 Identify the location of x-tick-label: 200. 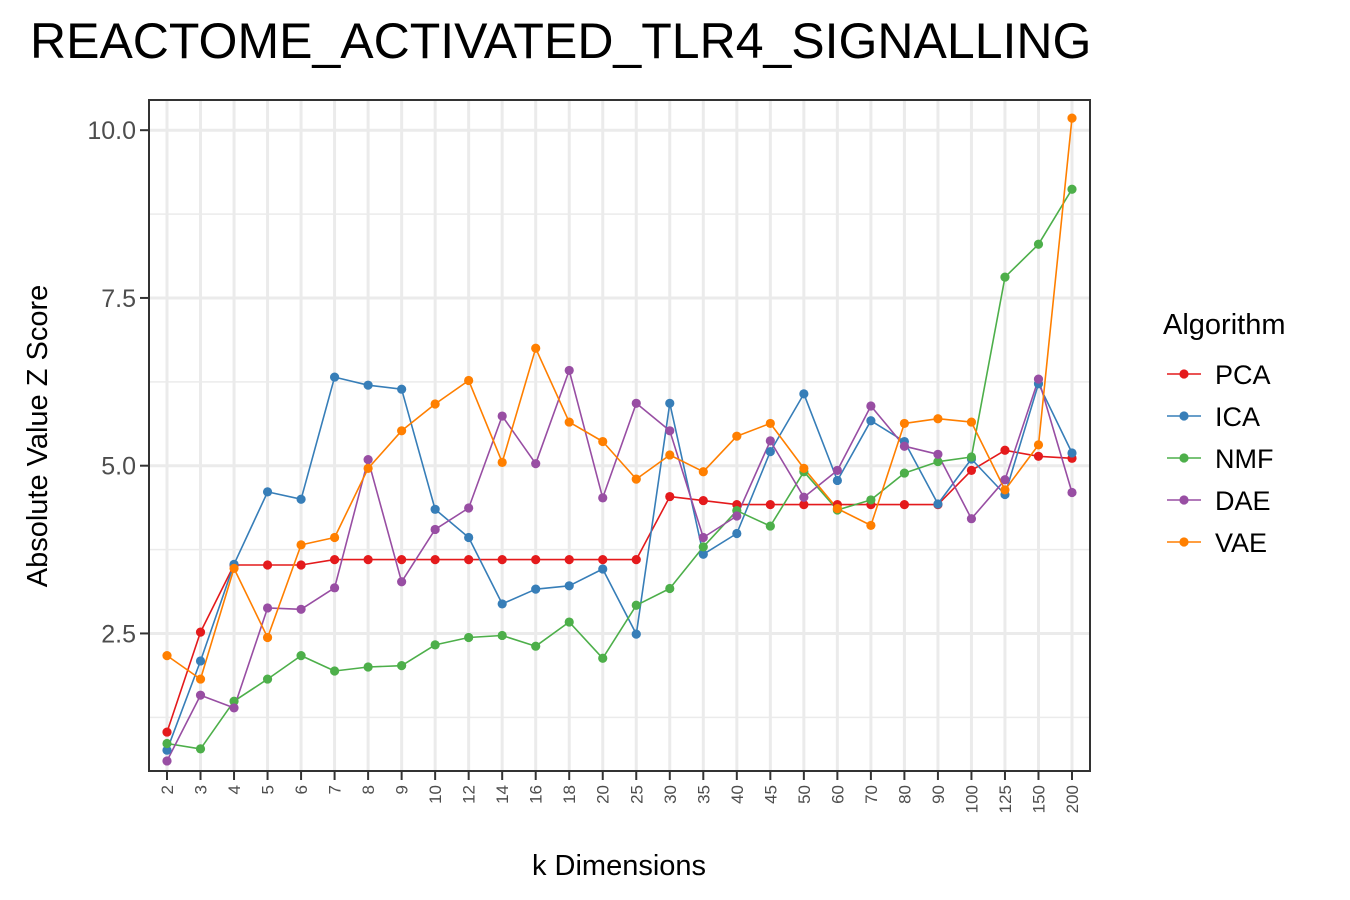
(1072, 799).